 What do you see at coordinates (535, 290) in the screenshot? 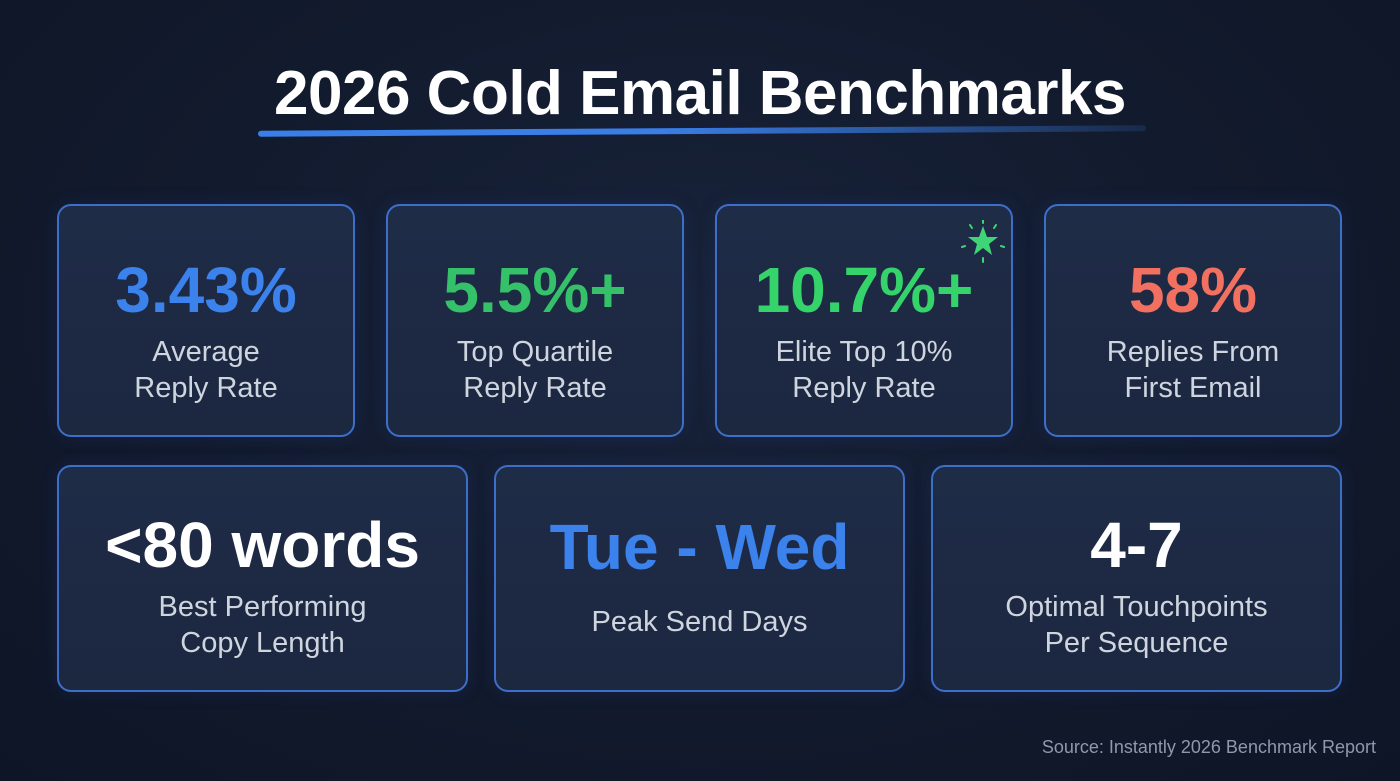
I see `stat-value: 5.5%+` at bounding box center [535, 290].